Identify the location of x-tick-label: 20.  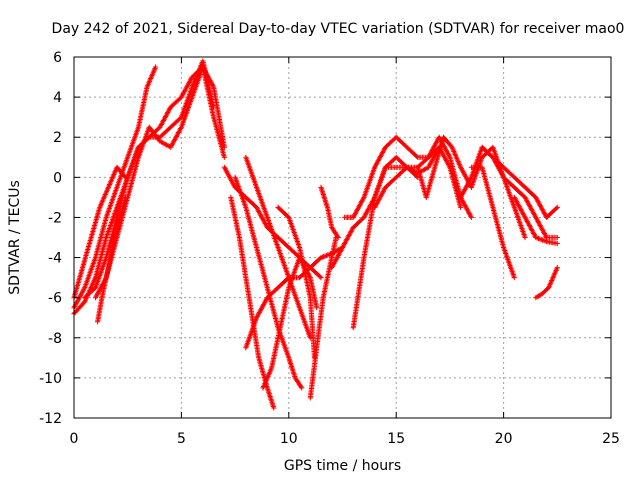
(504, 439).